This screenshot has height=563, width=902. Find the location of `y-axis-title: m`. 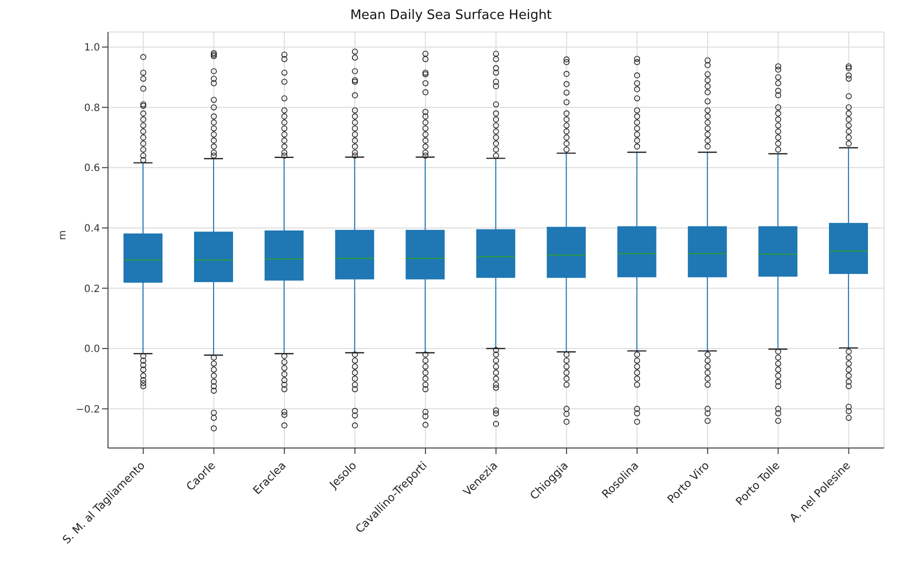

y-axis-title: m is located at coordinates (63, 235).